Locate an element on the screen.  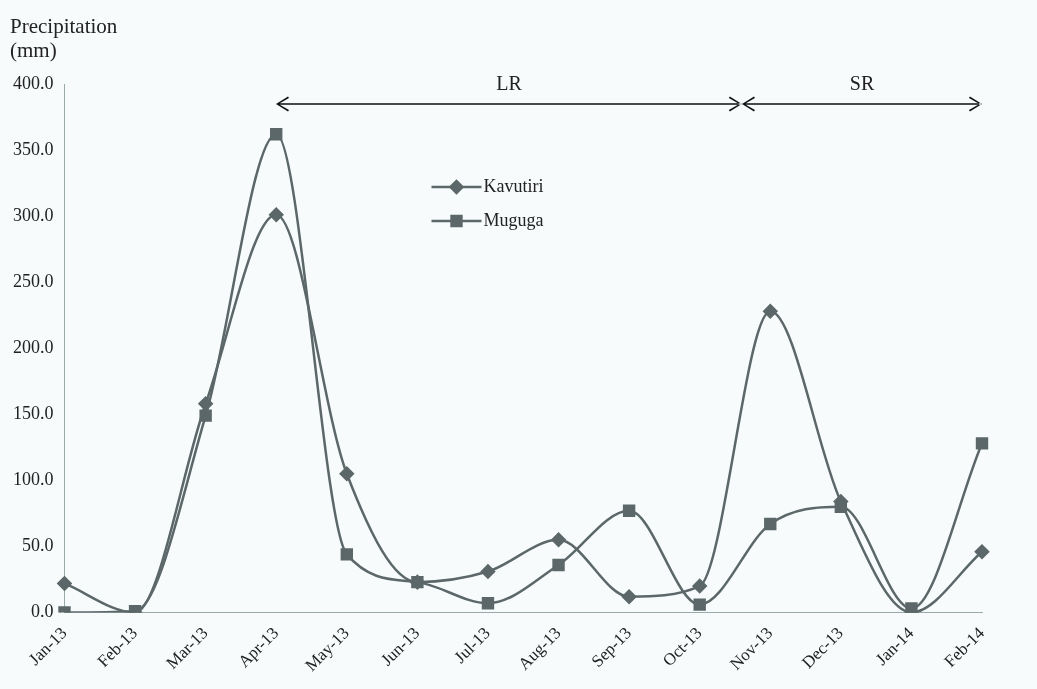
y-tick-label: 200.0 is located at coordinates (33, 346).